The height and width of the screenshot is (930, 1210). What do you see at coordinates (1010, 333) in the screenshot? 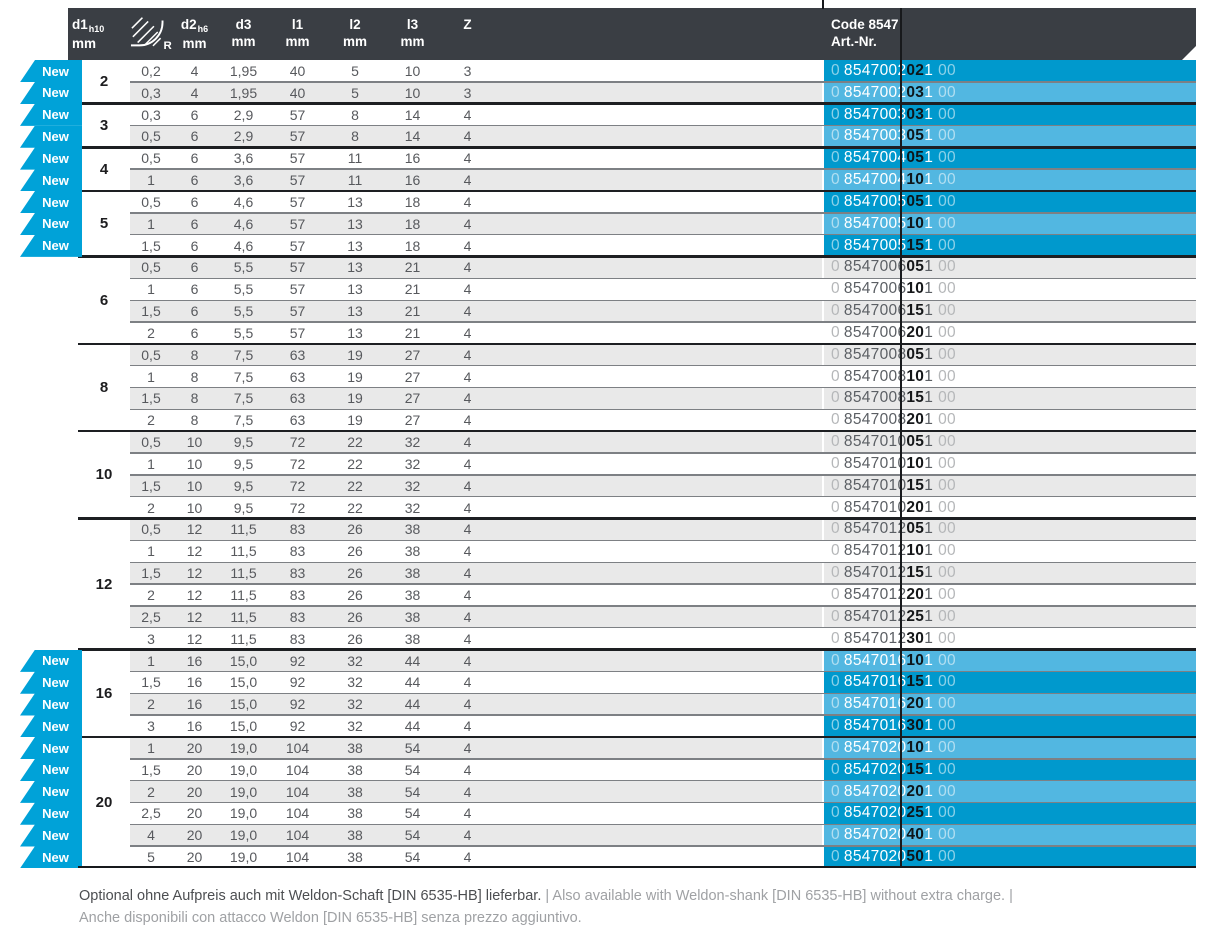
I see `article-number: 0 8547006 20 1 00` at bounding box center [1010, 333].